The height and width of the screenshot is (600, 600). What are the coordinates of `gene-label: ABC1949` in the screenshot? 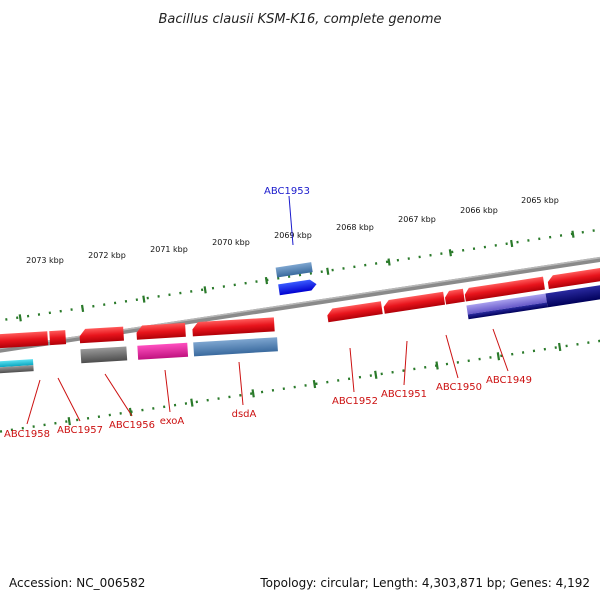 It's located at (509, 380).